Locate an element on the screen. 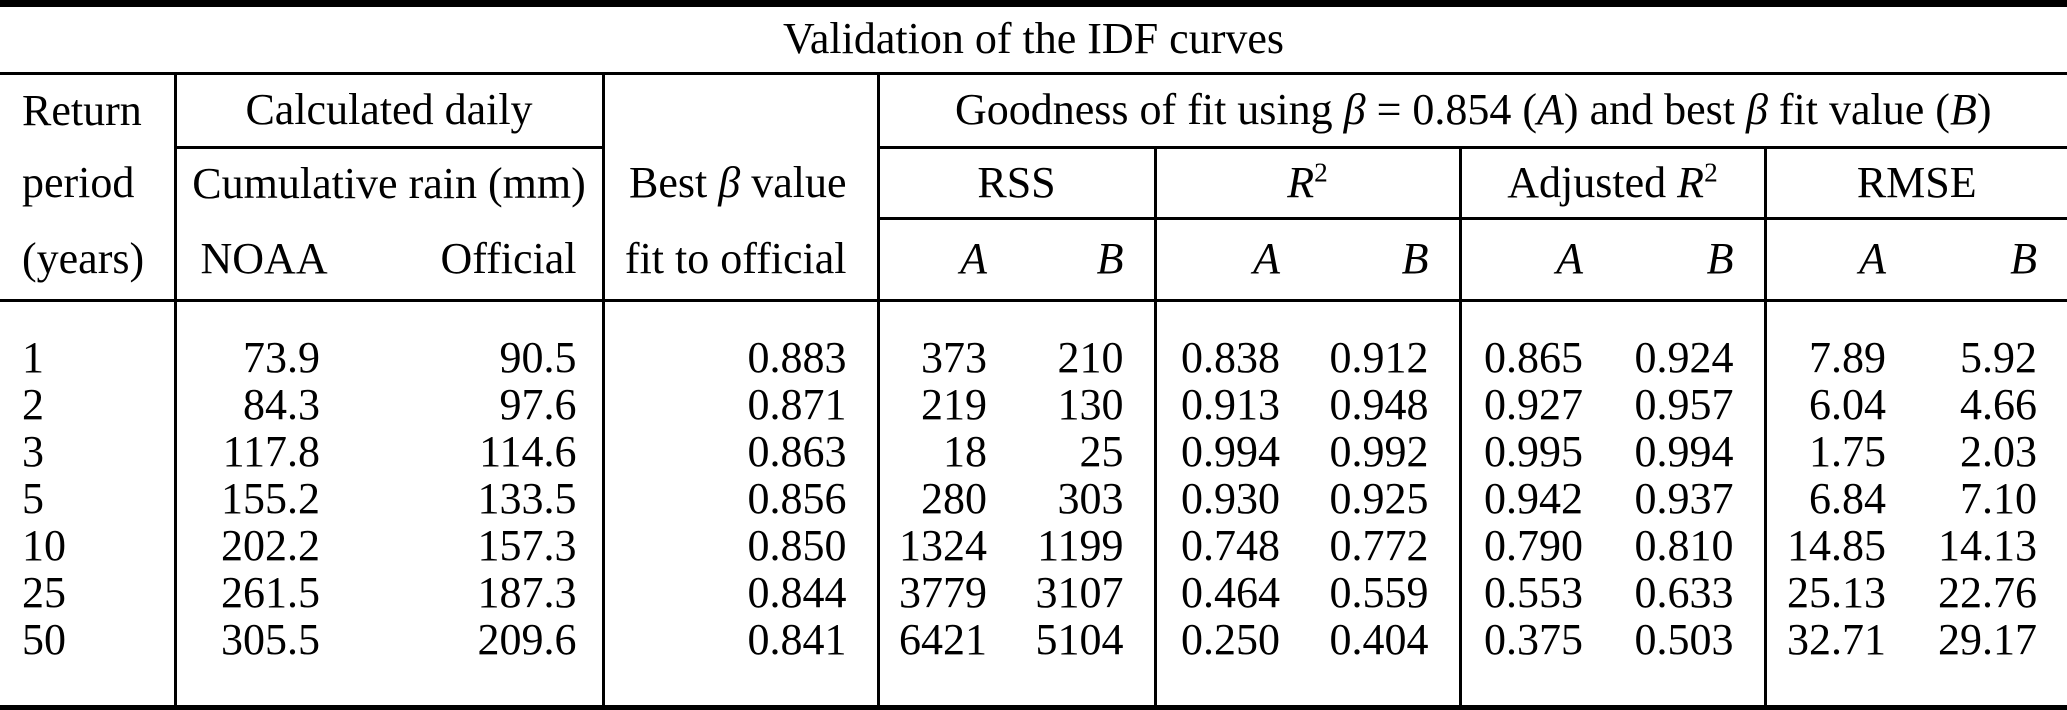 This screenshot has width=2067, height=710. cell-return: 3 is located at coordinates (33, 451).